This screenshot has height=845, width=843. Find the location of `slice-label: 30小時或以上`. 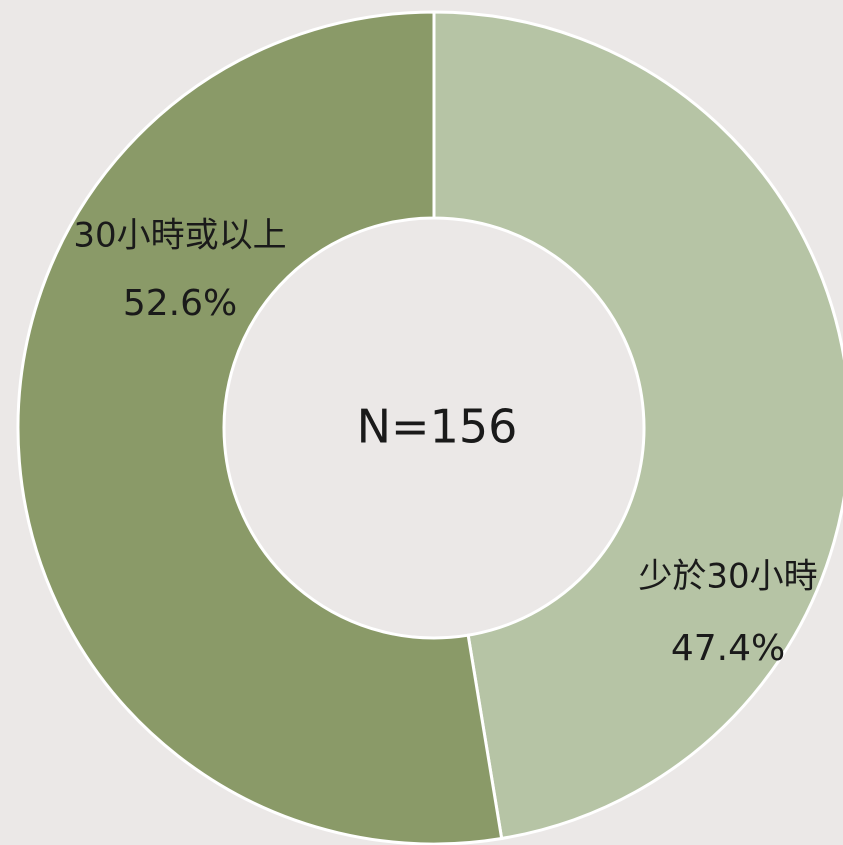

slice-label: 30小時或以上 is located at coordinates (179, 236).